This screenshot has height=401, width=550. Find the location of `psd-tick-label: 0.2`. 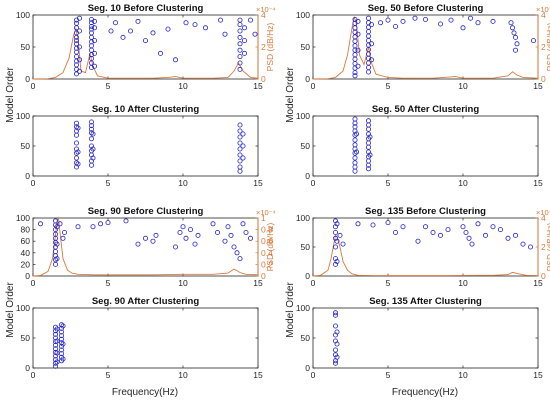

psd-tick-label: 0.2 is located at coordinates (267, 264).